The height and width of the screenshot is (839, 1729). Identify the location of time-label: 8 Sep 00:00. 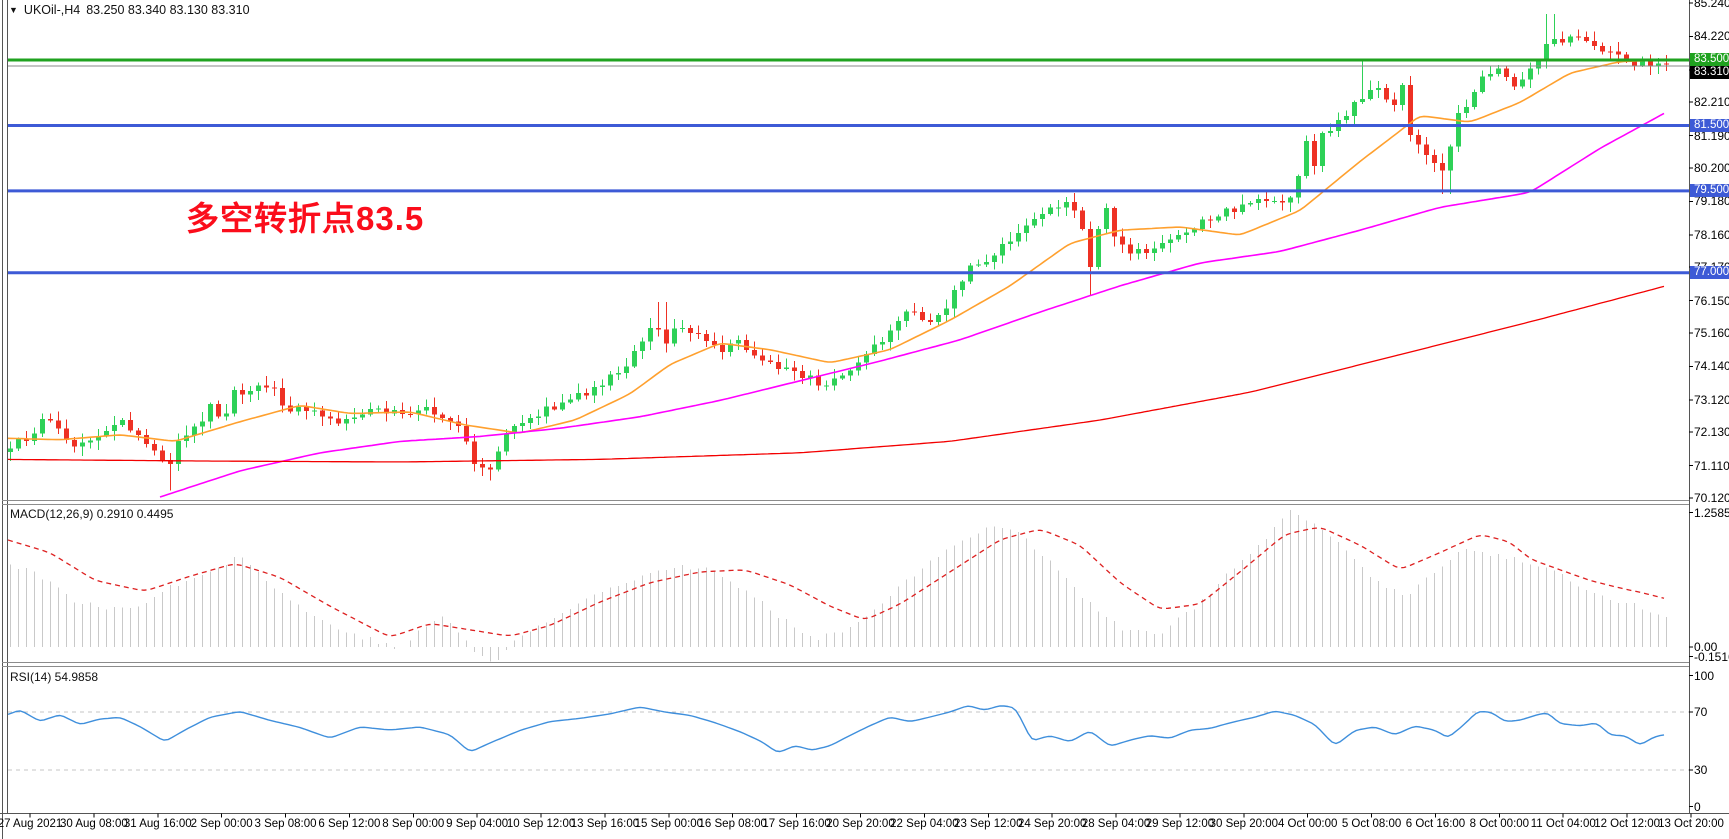
(413, 824).